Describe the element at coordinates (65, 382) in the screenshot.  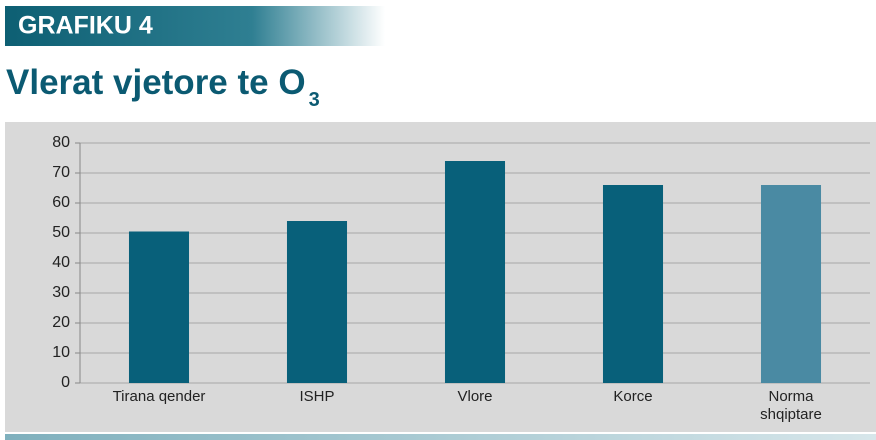
I see `y-tick-label: 0` at that location.